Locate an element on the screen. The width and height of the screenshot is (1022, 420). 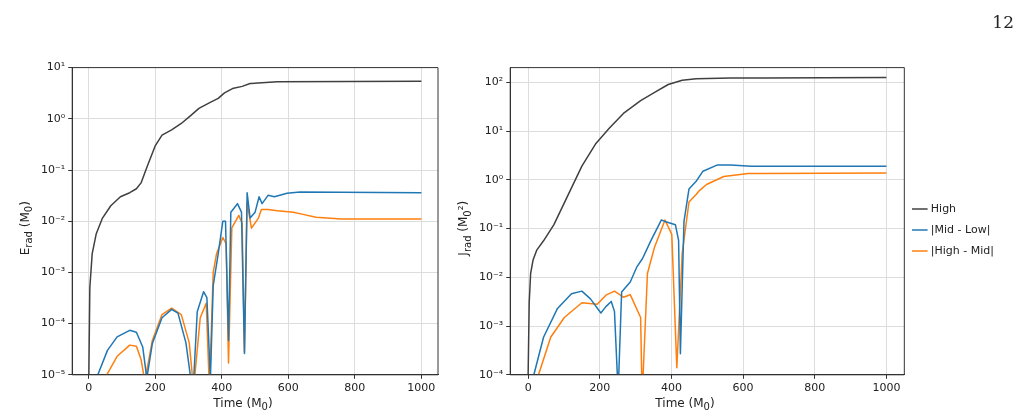
y-tick-label: 10⁻⁵ is located at coordinates (53, 374).